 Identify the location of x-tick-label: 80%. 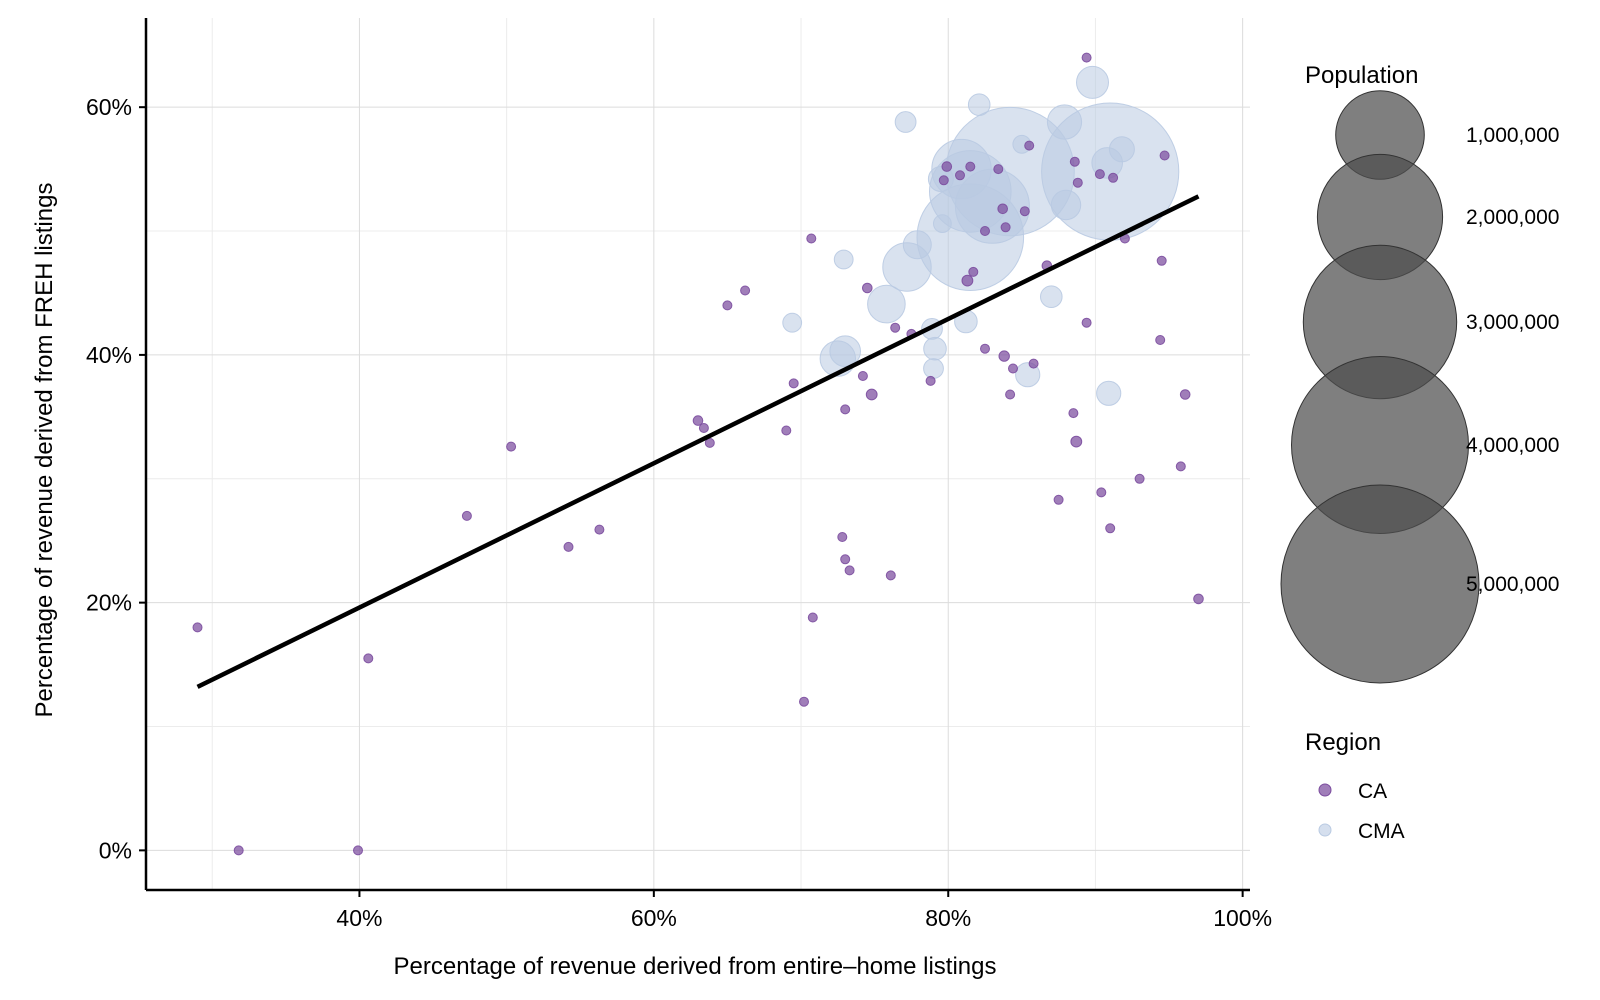
(948, 918).